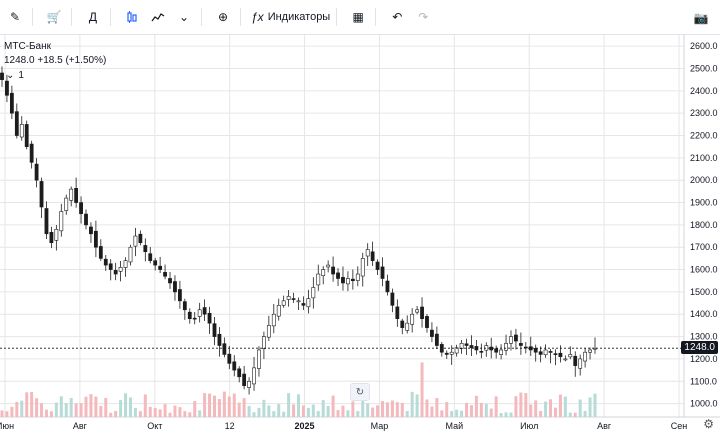 This screenshot has height=439, width=720. Describe the element at coordinates (708, 424) in the screenshot. I see `settings-gear-icon: ⚙` at that location.